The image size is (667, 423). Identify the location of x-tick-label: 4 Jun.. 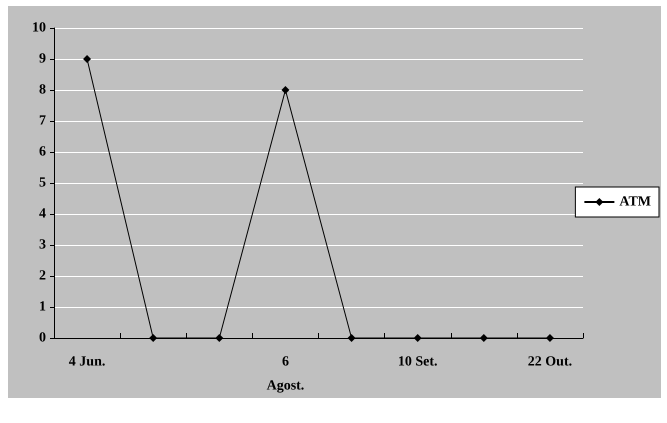
(87, 362).